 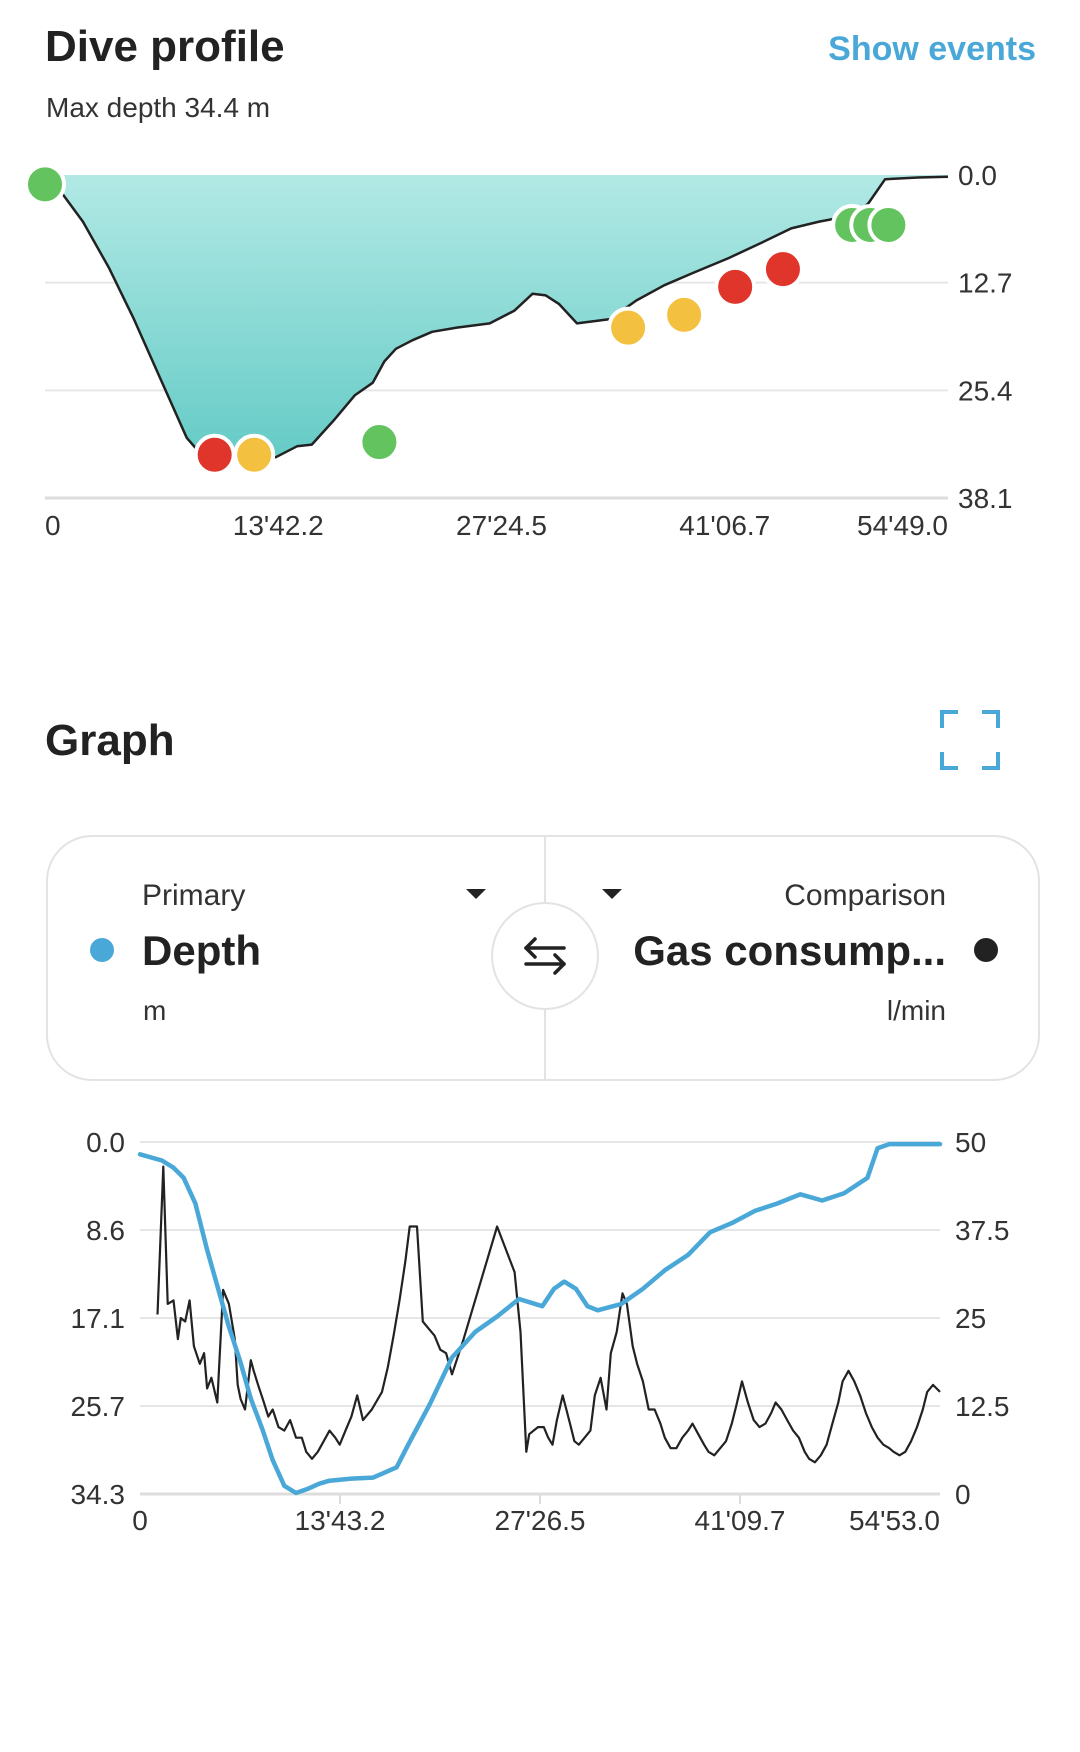 I want to click on profile-y-tick-label: 12.7, so click(x=985, y=283).